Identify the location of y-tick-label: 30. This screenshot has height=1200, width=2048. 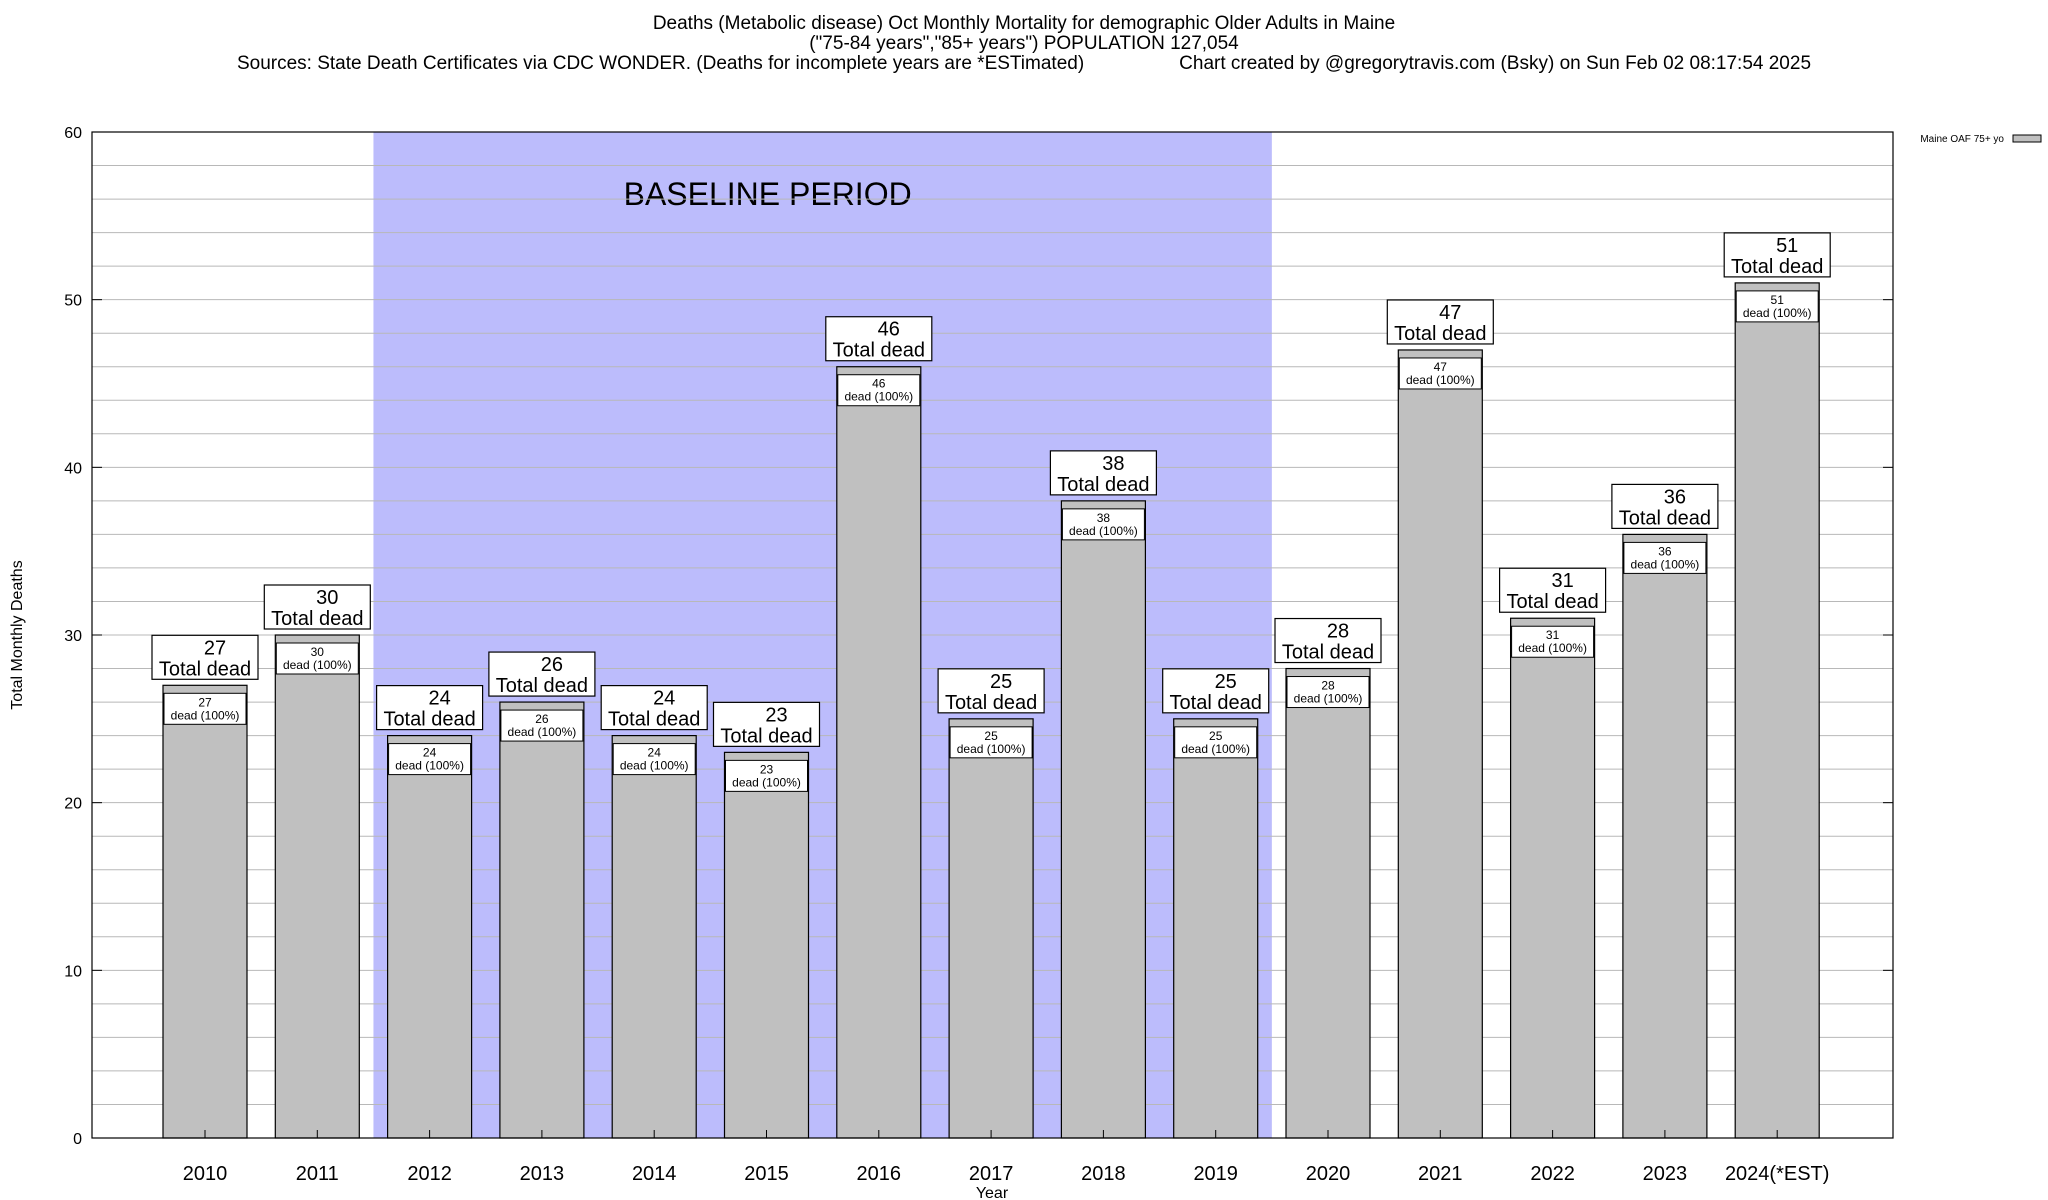
(73, 636).